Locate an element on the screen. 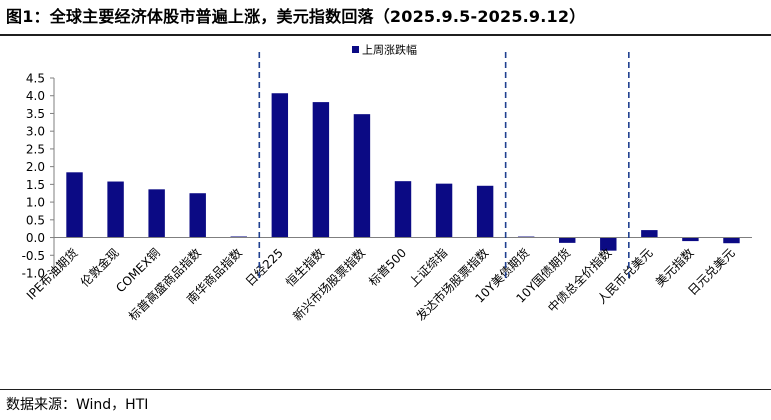  data-source: 数据来源：Wind，HTI is located at coordinates (77, 405).